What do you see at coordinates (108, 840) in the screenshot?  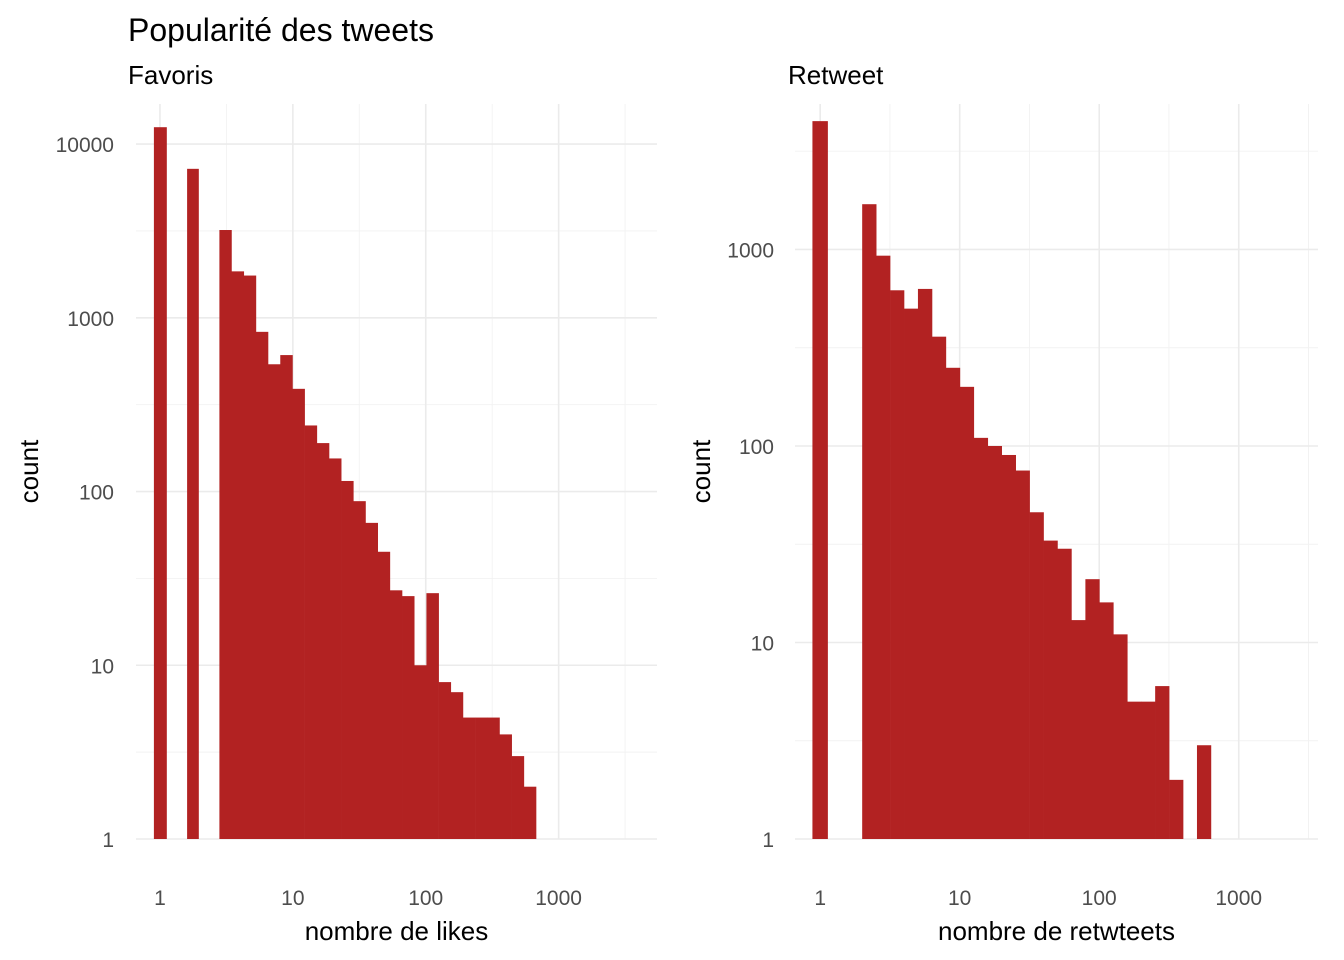 I see `favoris-y-tick-label: 1` at bounding box center [108, 840].